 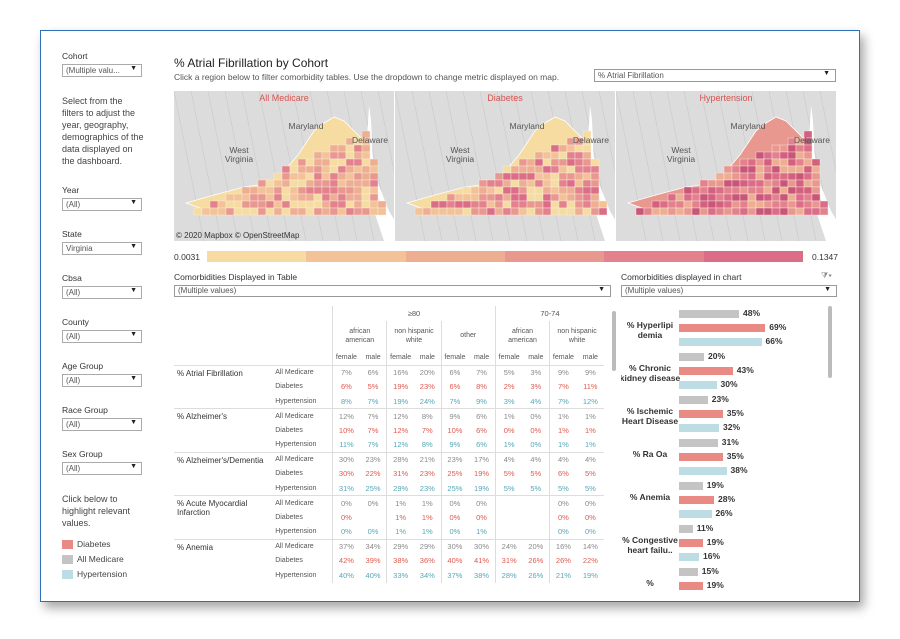 What do you see at coordinates (110, 544) in the screenshot?
I see `legend-item: Diabetes` at bounding box center [110, 544].